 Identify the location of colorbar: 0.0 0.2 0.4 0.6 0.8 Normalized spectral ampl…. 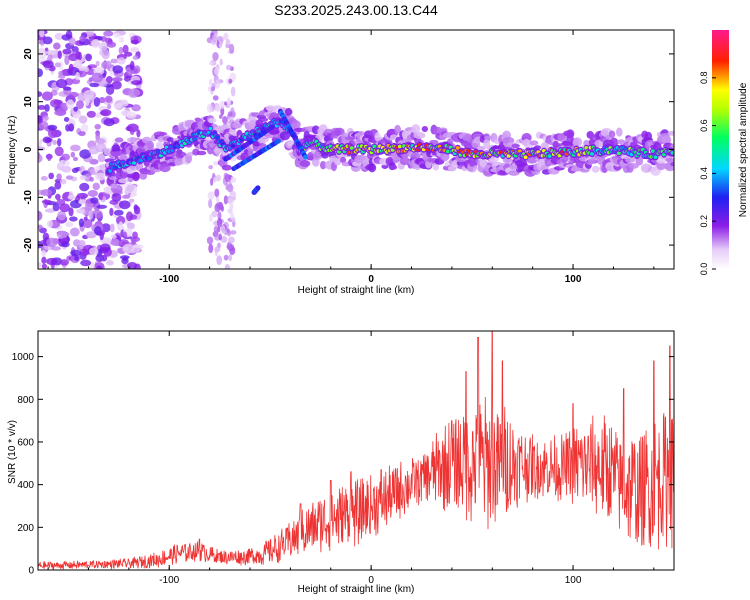
(724, 152).